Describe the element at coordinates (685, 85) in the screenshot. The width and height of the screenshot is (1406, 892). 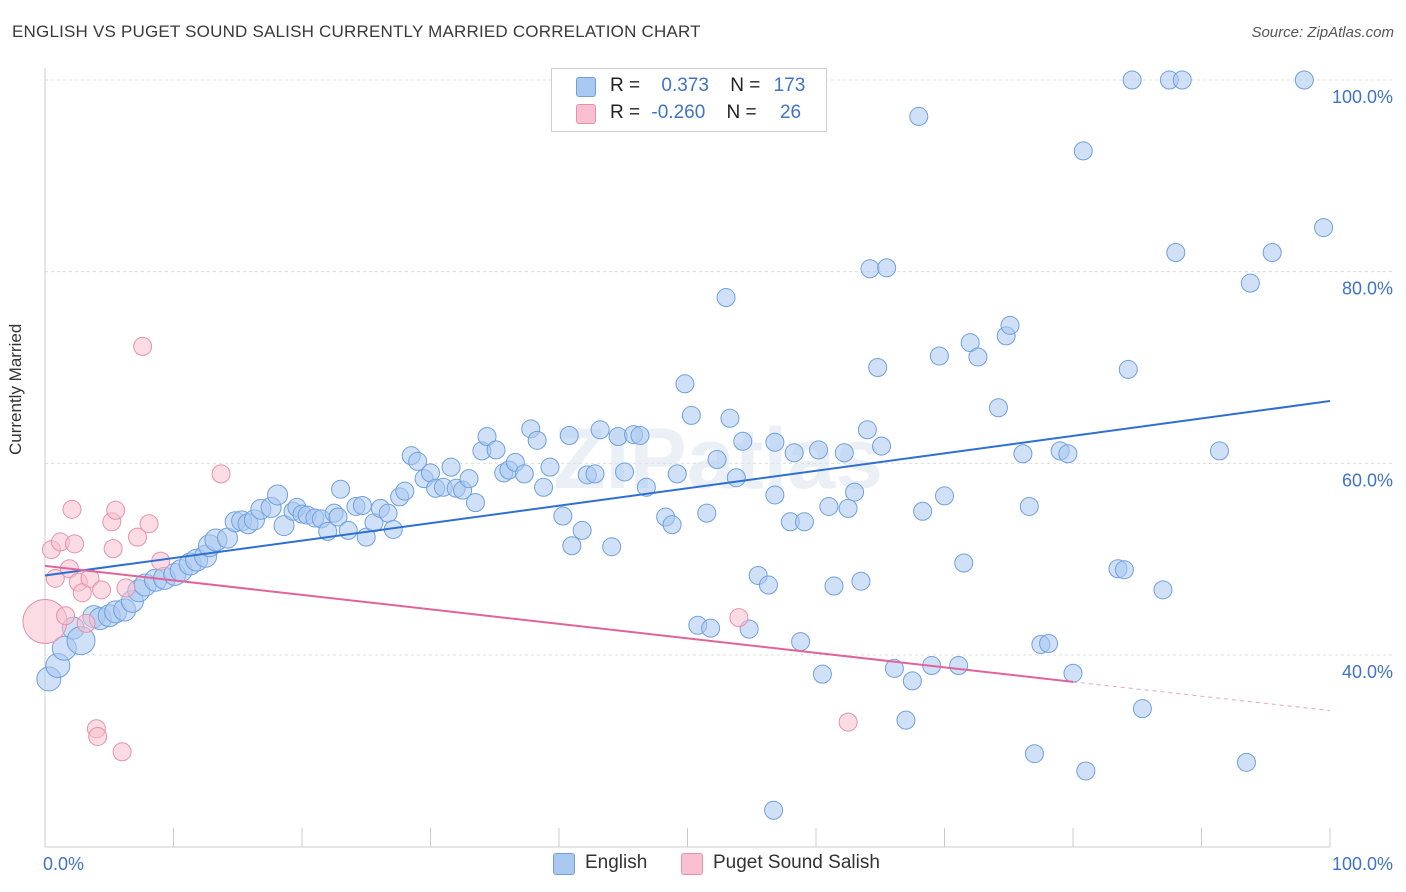
I see `legend-r-value: 0.373` at that location.